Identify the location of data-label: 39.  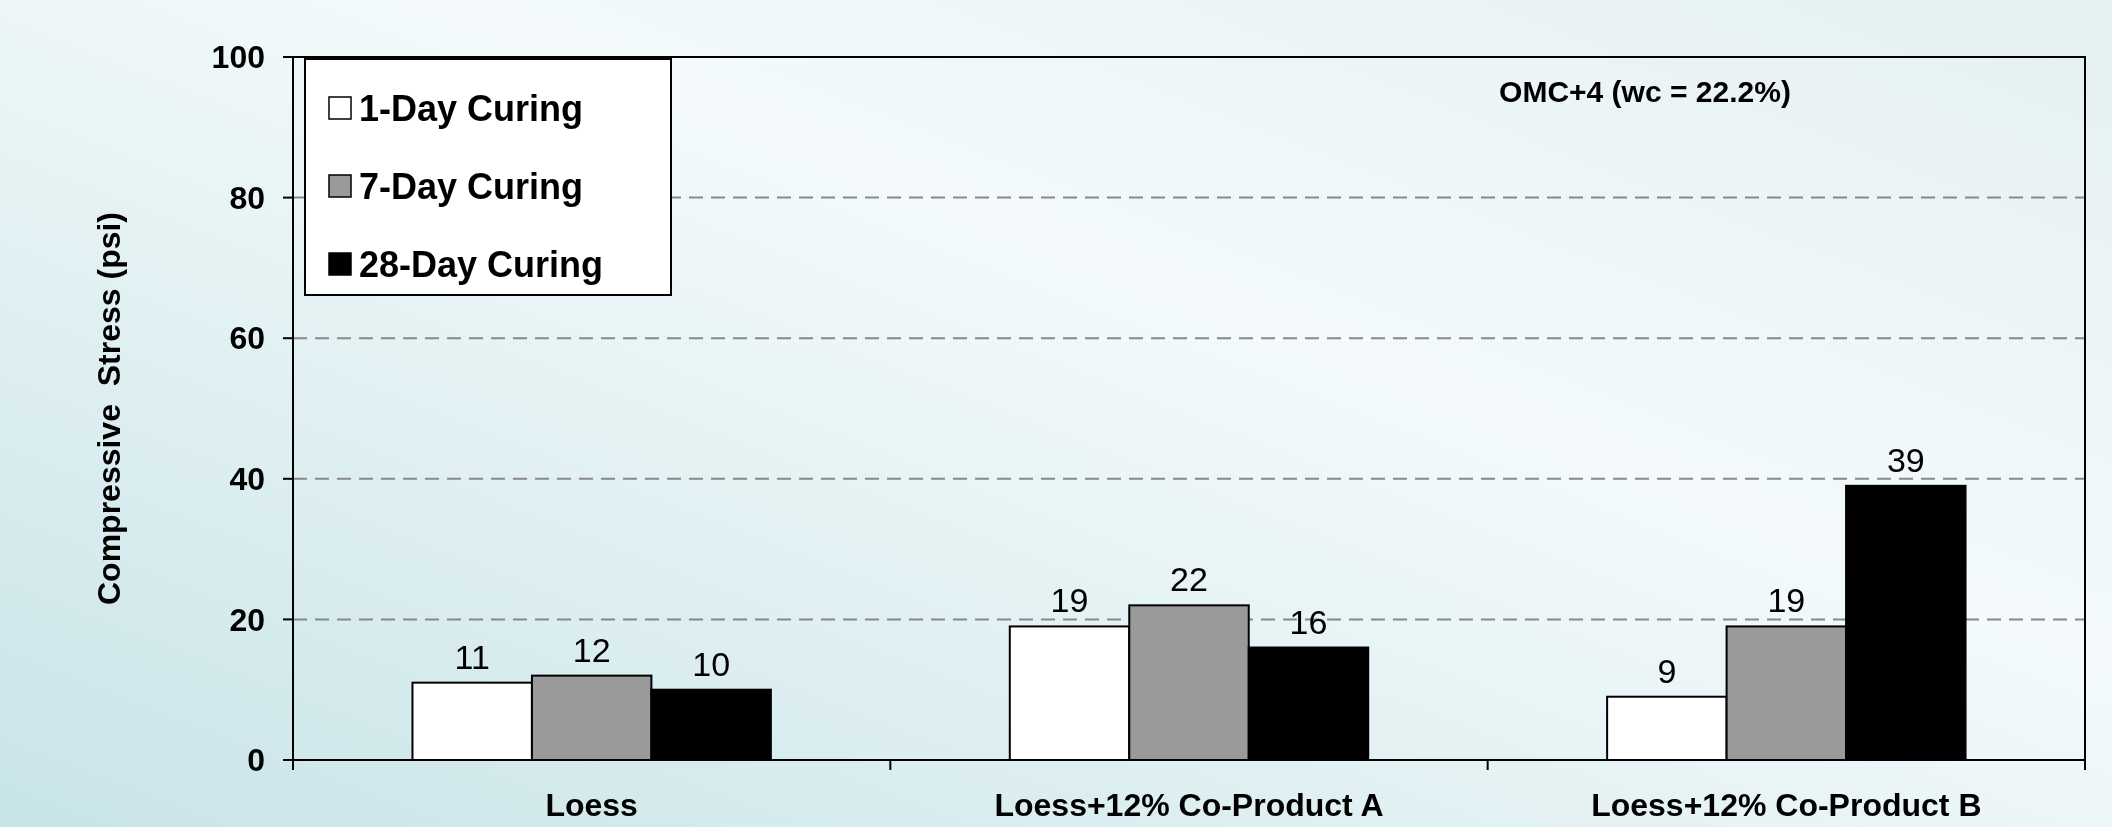
(1905, 459).